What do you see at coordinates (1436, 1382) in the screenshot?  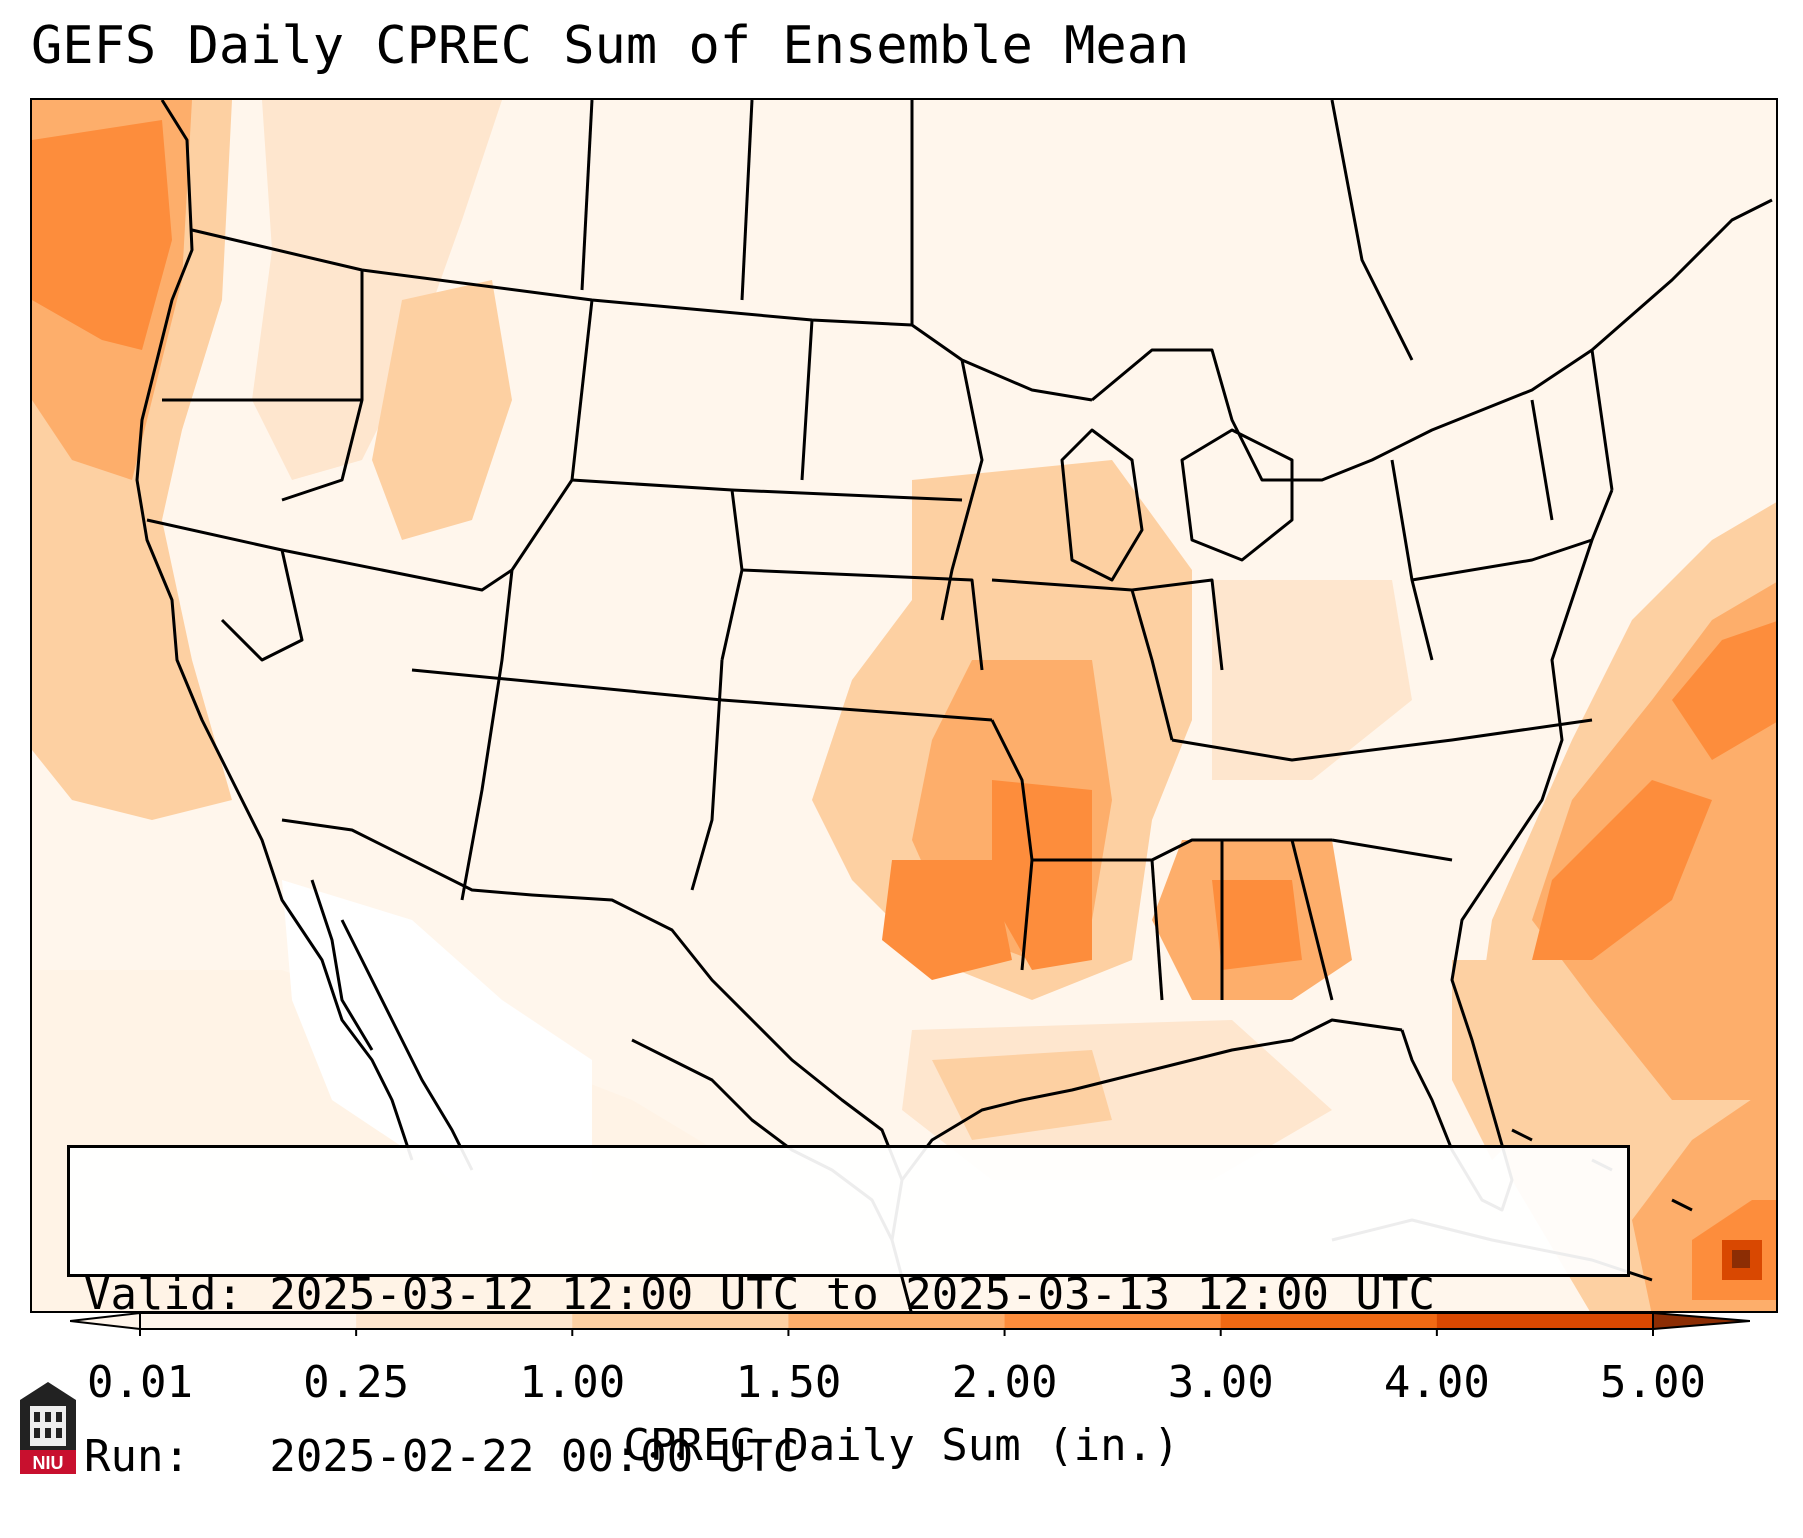 I see `colorbar-tick-label: 4.00` at bounding box center [1436, 1382].